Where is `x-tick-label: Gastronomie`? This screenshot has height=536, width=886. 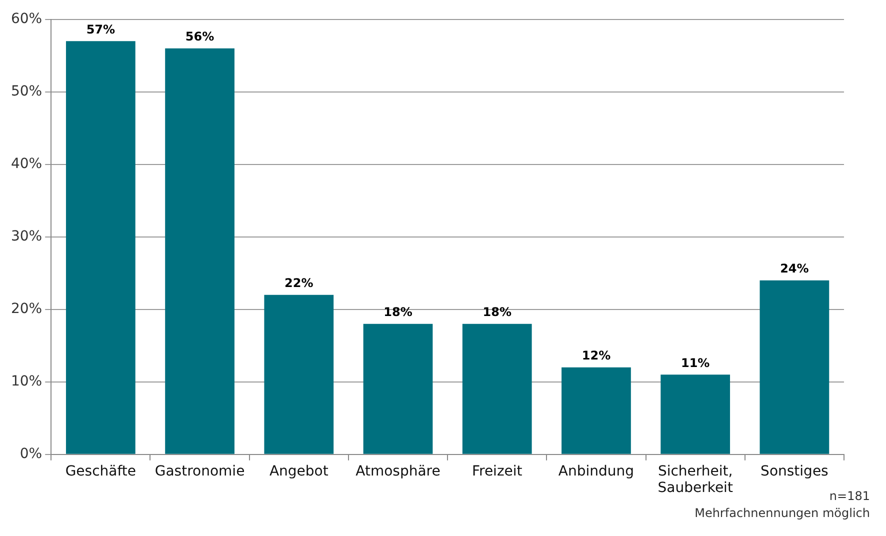
x-tick-label: Gastronomie is located at coordinates (199, 471).